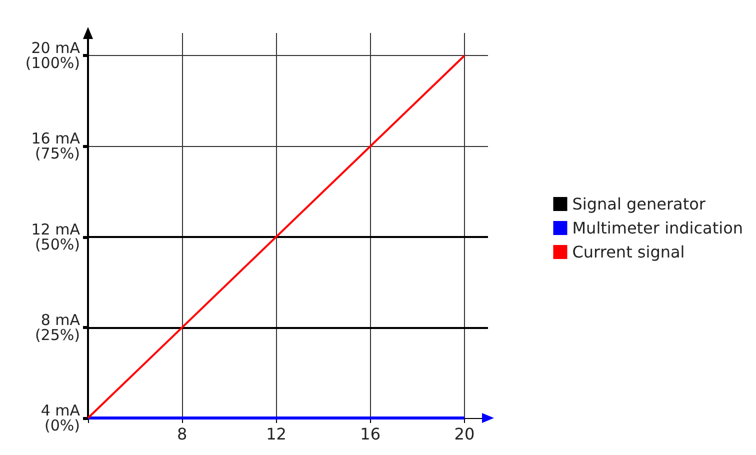  Describe the element at coordinates (182, 434) in the screenshot. I see `x-tick-label: 8` at that location.